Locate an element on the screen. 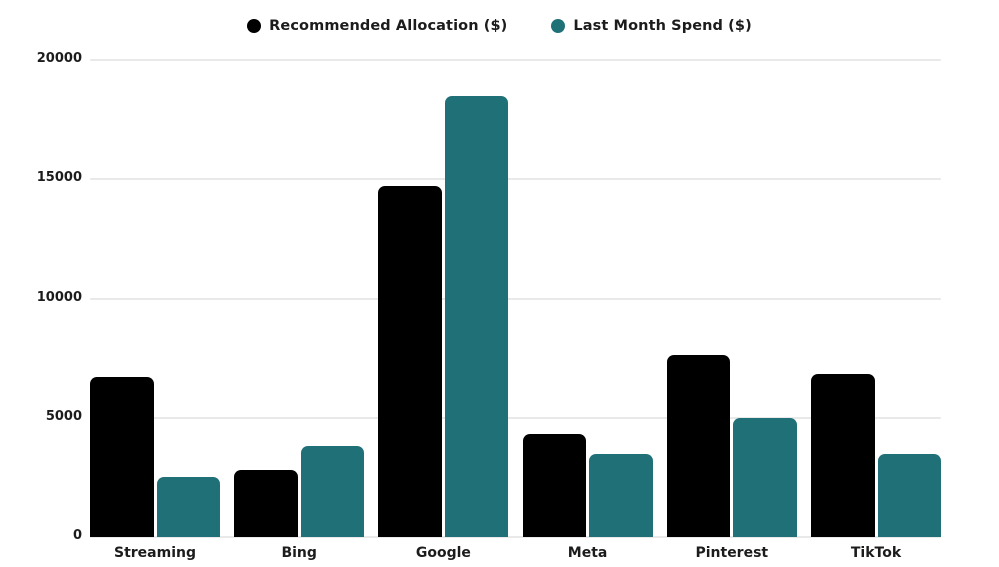  x-axis-tick-label-bing: Bing is located at coordinates (299, 553).